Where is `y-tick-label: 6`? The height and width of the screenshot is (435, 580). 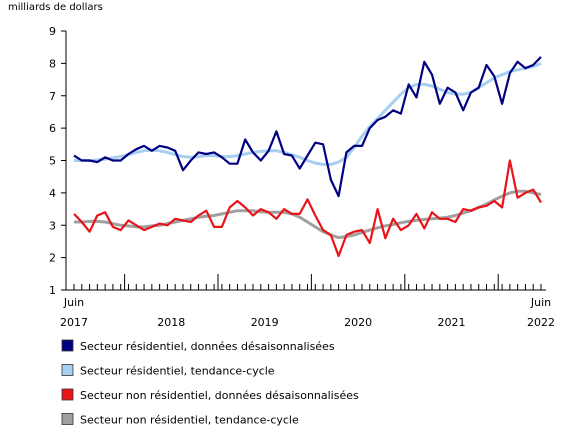 y-tick-label: 6 is located at coordinates (52, 128).